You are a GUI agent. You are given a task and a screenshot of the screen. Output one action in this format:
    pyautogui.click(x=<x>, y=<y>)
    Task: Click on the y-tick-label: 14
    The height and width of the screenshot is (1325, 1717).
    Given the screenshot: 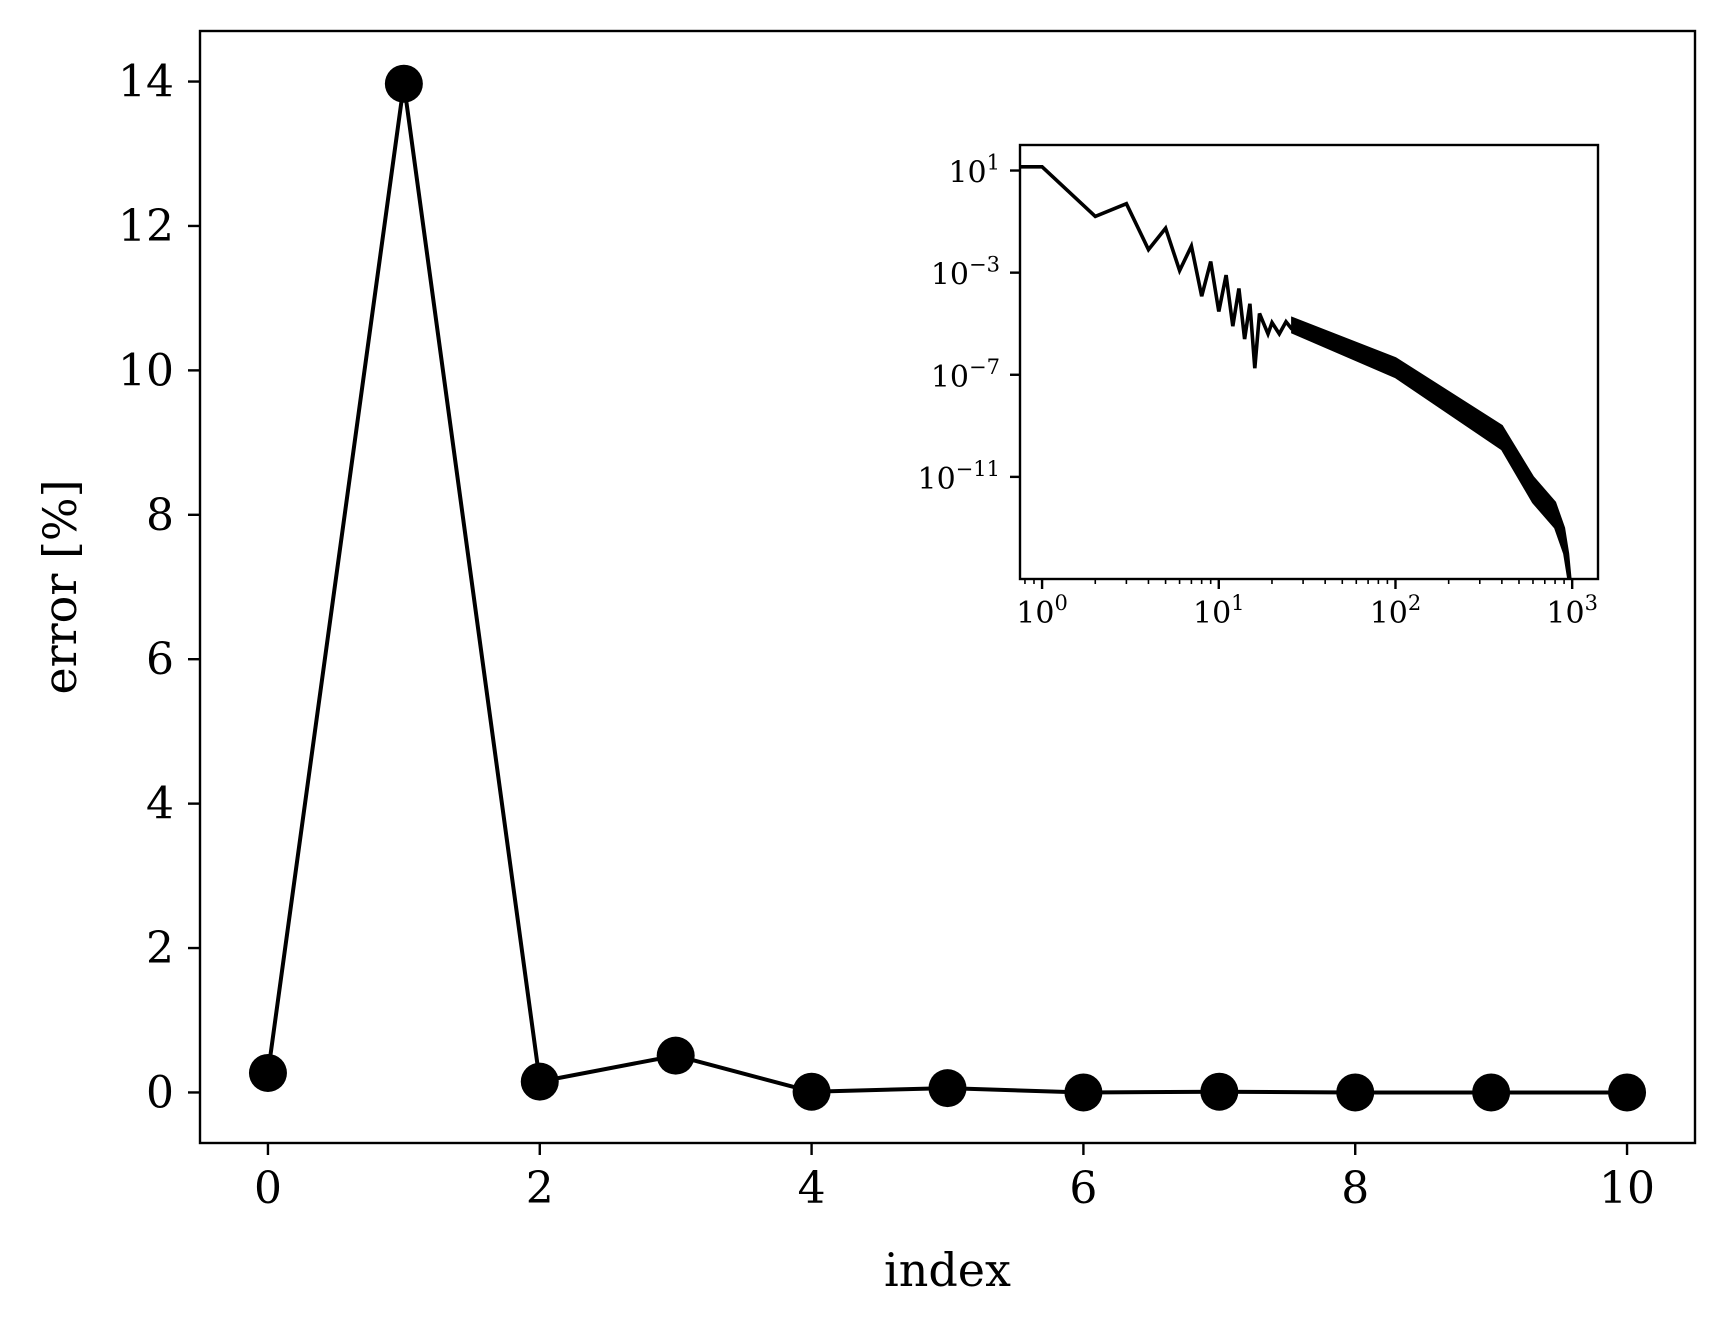 What is the action you would take?
    pyautogui.click(x=146, y=82)
    